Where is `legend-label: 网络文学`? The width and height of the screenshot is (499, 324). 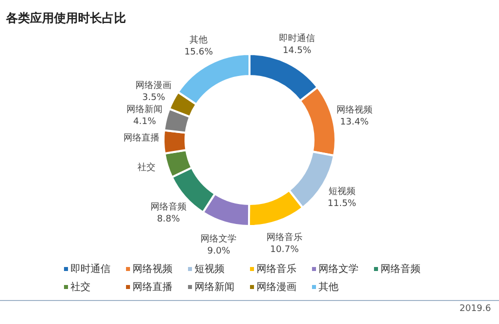
legend-label: 网络文学 is located at coordinates (338, 269).